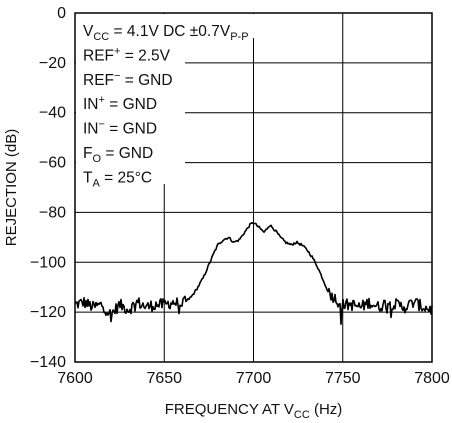 The image size is (452, 423). What do you see at coordinates (128, 79) in the screenshot?
I see `annotation-line: REF− = GND` at bounding box center [128, 79].